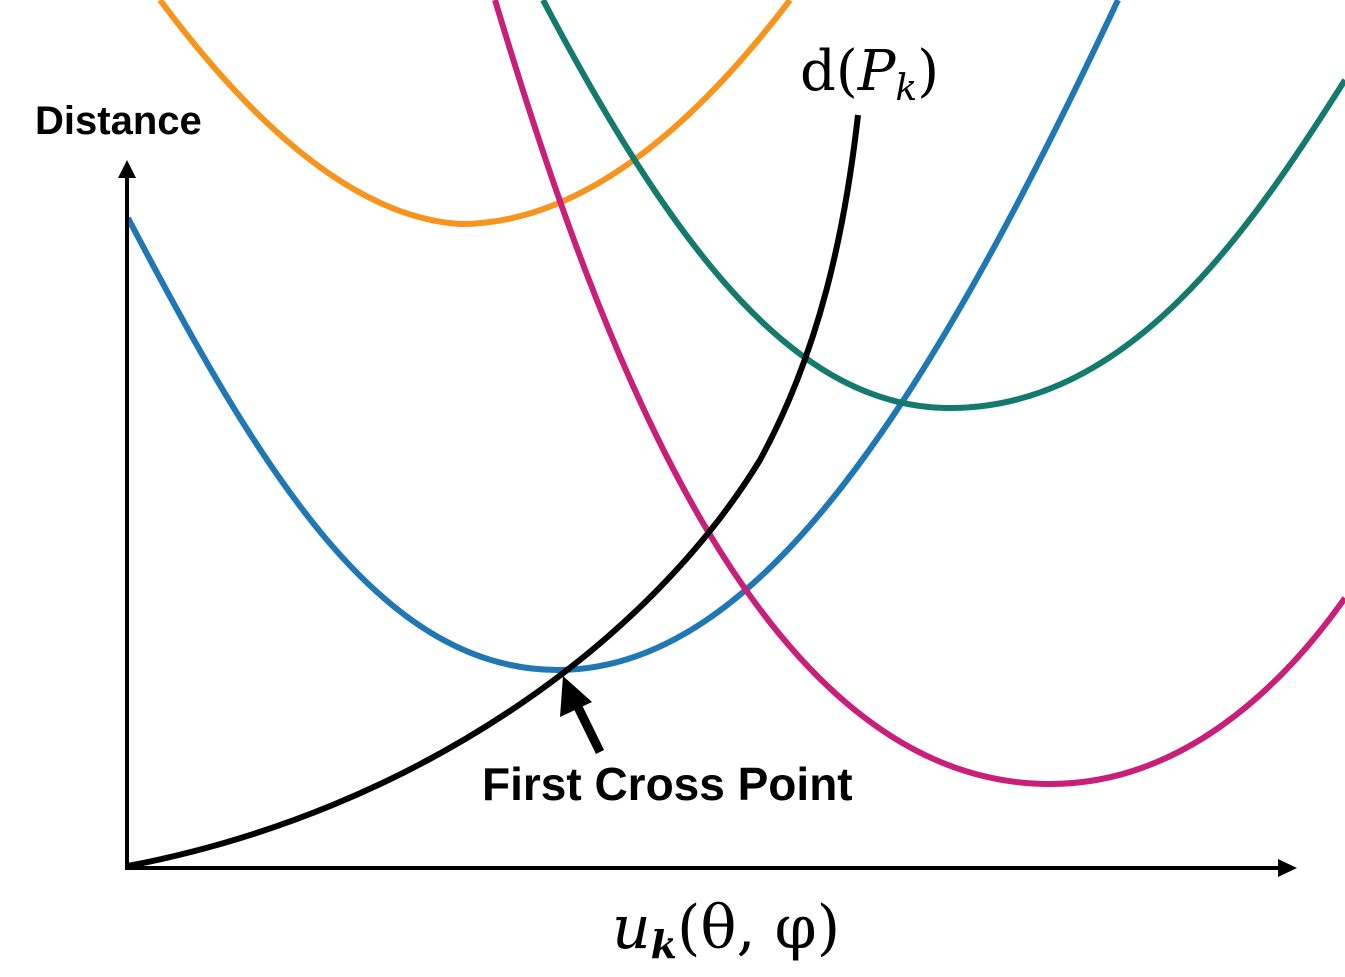 The height and width of the screenshot is (977, 1345). What do you see at coordinates (829, 71) in the screenshot?
I see `black-curve-label-d: d(` at bounding box center [829, 71].